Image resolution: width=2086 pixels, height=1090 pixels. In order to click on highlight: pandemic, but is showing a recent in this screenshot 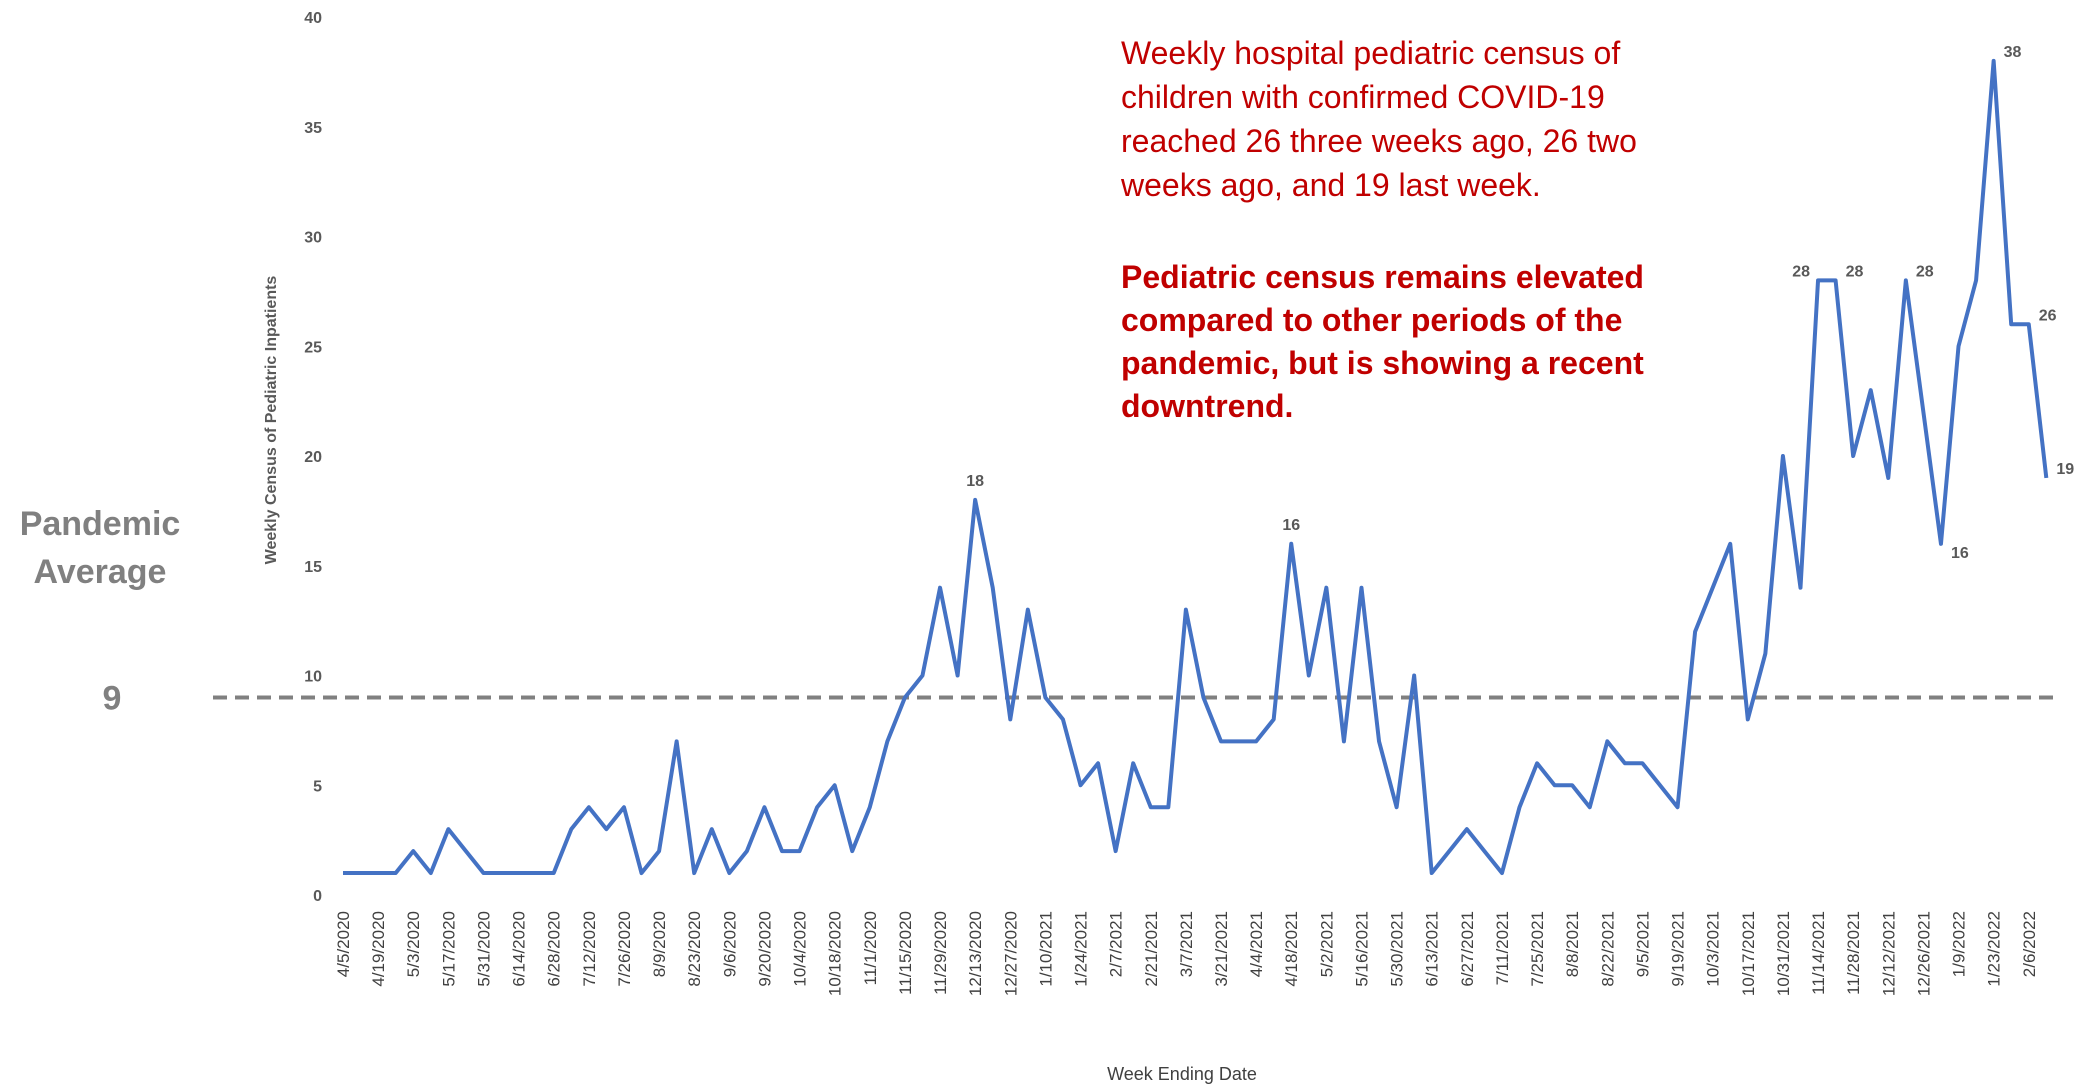, I will do `click(1382, 363)`.